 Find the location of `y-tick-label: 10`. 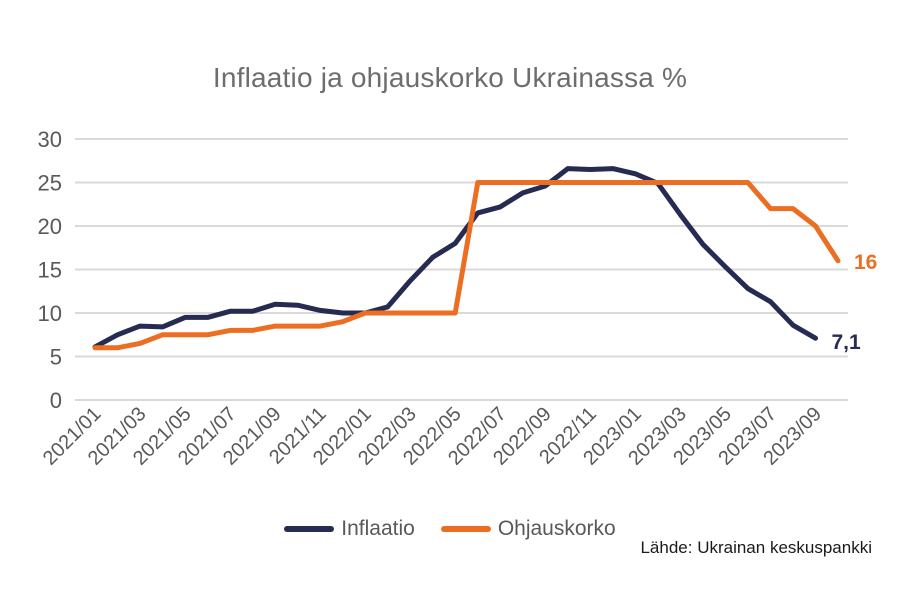

y-tick-label: 10 is located at coordinates (50, 313).